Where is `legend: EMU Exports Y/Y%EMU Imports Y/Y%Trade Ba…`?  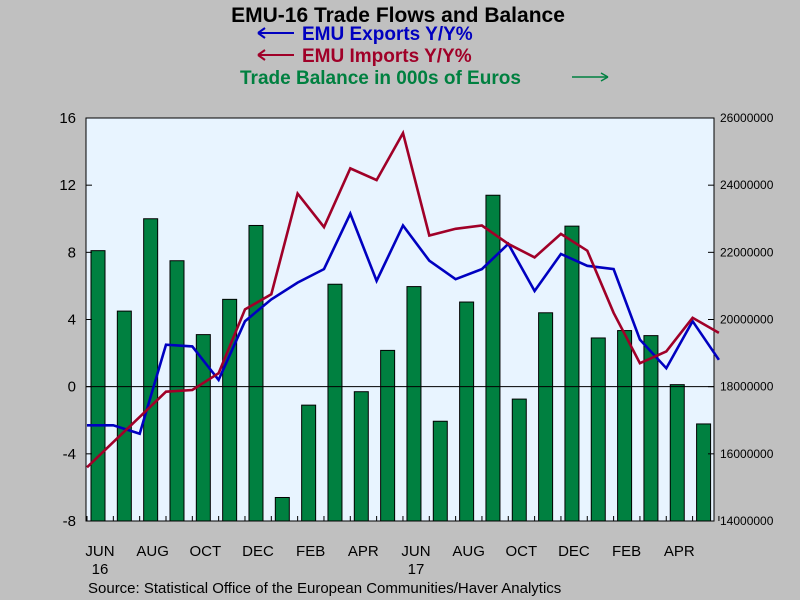 legend: EMU Exports Y/Y%EMU Imports Y/Y%Trade Ba… is located at coordinates (424, 56).